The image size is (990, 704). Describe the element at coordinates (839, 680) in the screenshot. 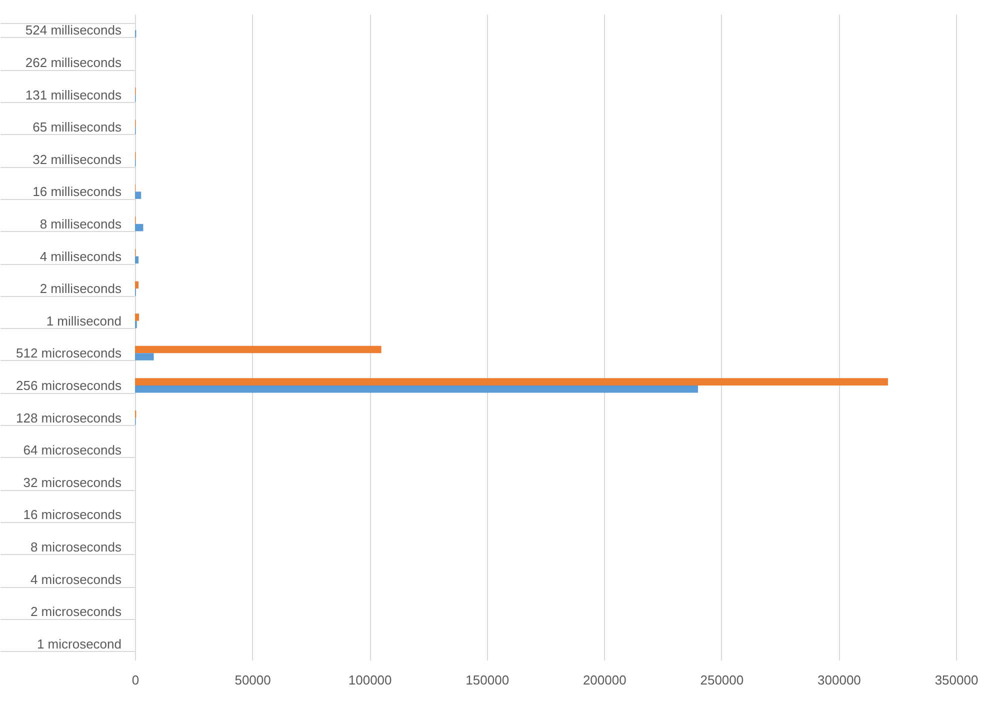

I see `x-tick-label: 300000` at that location.